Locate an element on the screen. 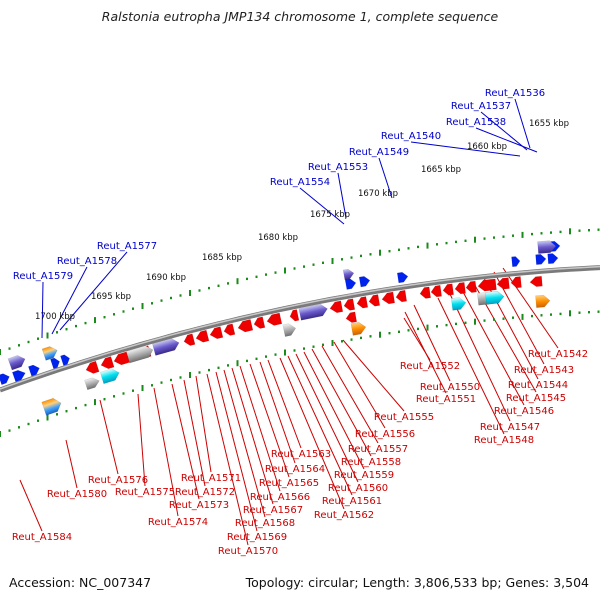 The height and width of the screenshot is (600, 600). reverse-gene-label: Reut_A1569 is located at coordinates (257, 537).